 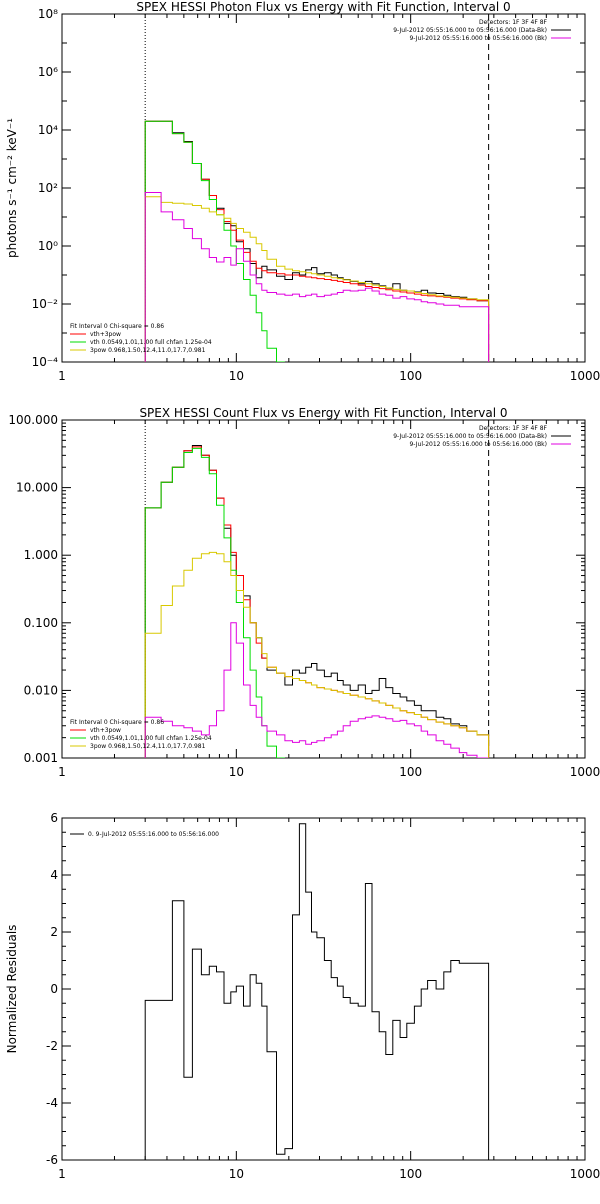 I want to click on y-axis-label: photons s⁻¹ cm⁻² keV⁻¹, so click(x=12, y=188).